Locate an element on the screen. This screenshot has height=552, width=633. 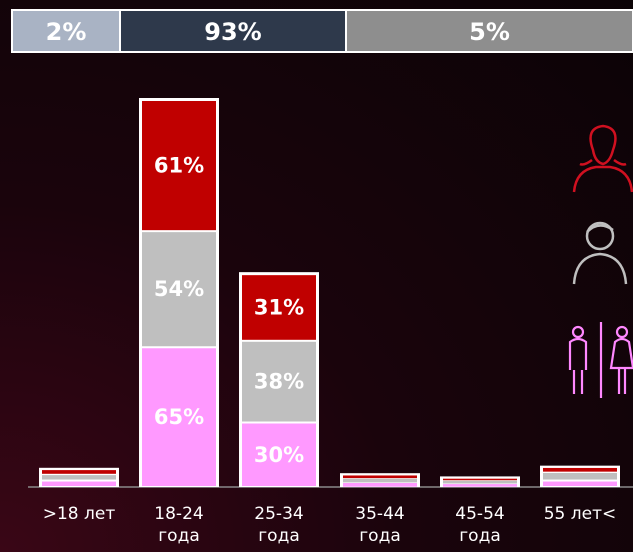
category-label: >18 лет is located at coordinates (79, 514).